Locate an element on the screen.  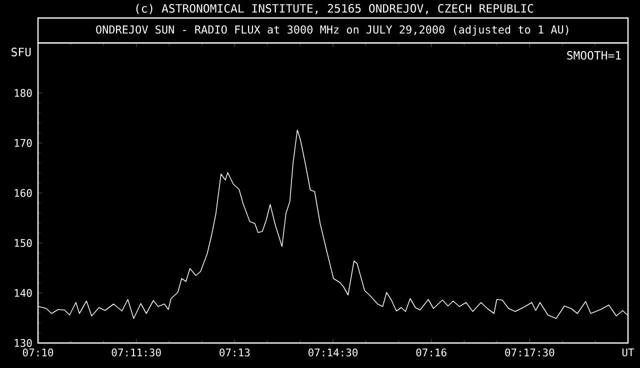
x-tick-label: 07:17:30 is located at coordinates (529, 352).